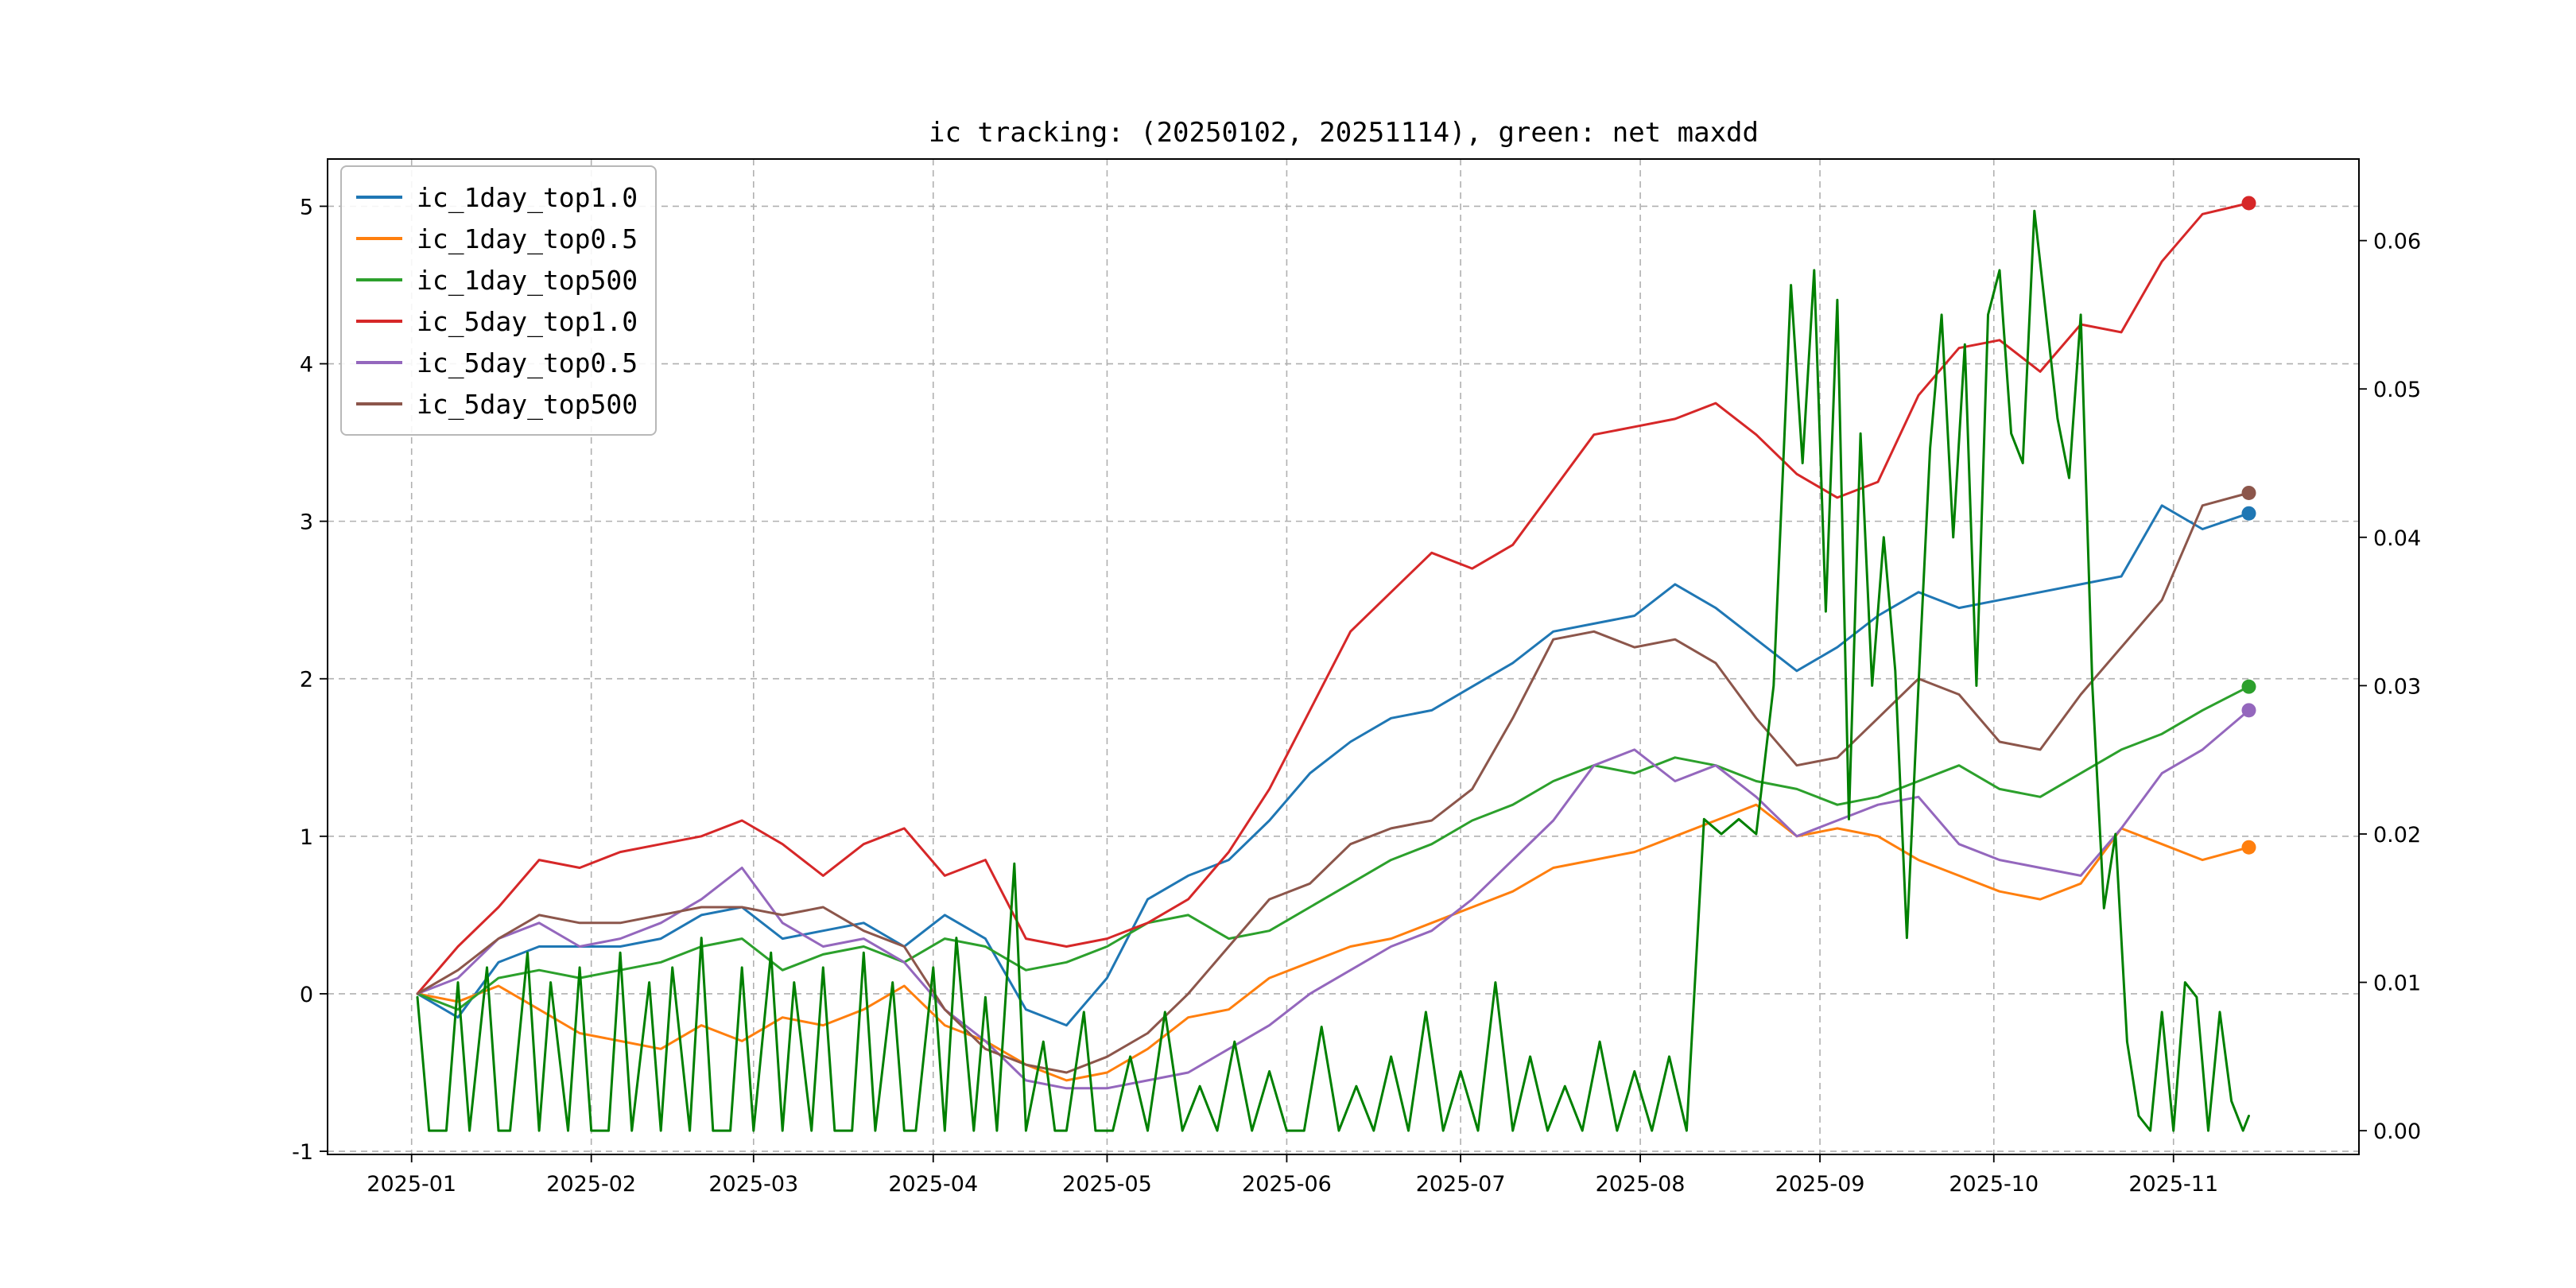  What do you see at coordinates (527, 280) in the screenshot?
I see `legend-label: ic_1day_top500` at bounding box center [527, 280].